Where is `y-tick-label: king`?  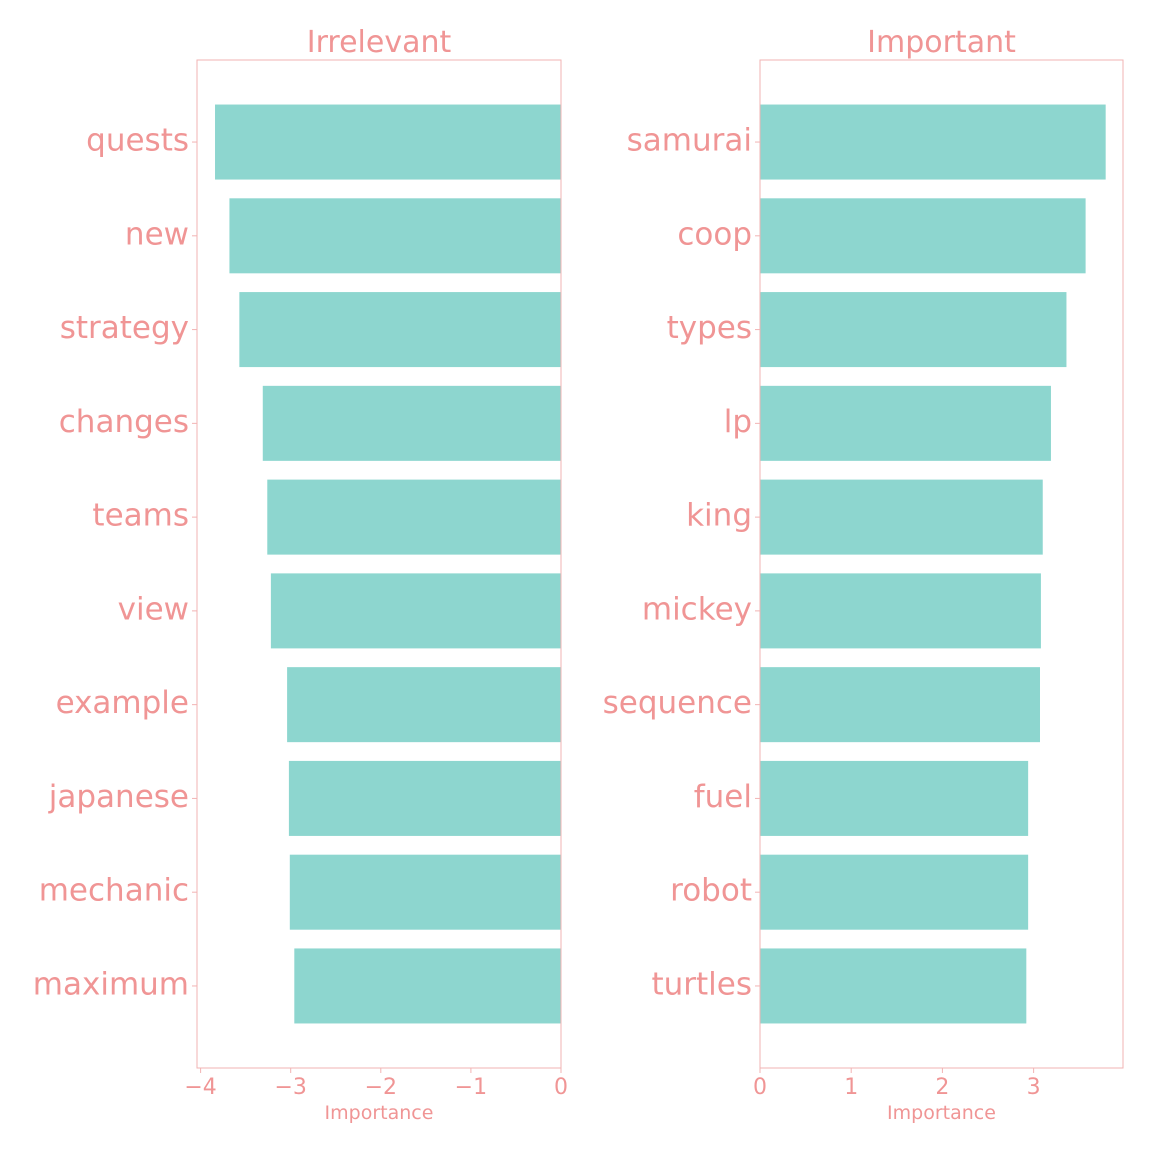 y-tick-label: king is located at coordinates (719, 516).